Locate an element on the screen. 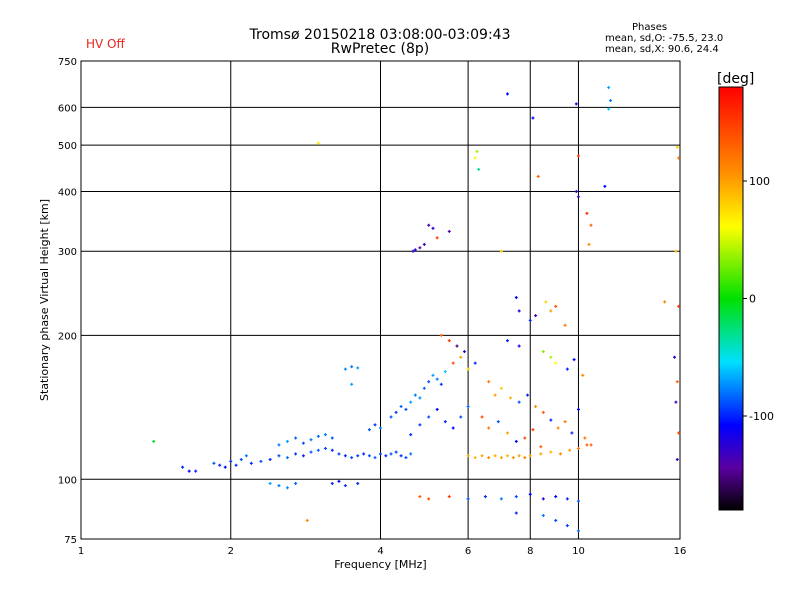 The height and width of the screenshot is (600, 800). phases-stats-title: Phases is located at coordinates (650, 27).